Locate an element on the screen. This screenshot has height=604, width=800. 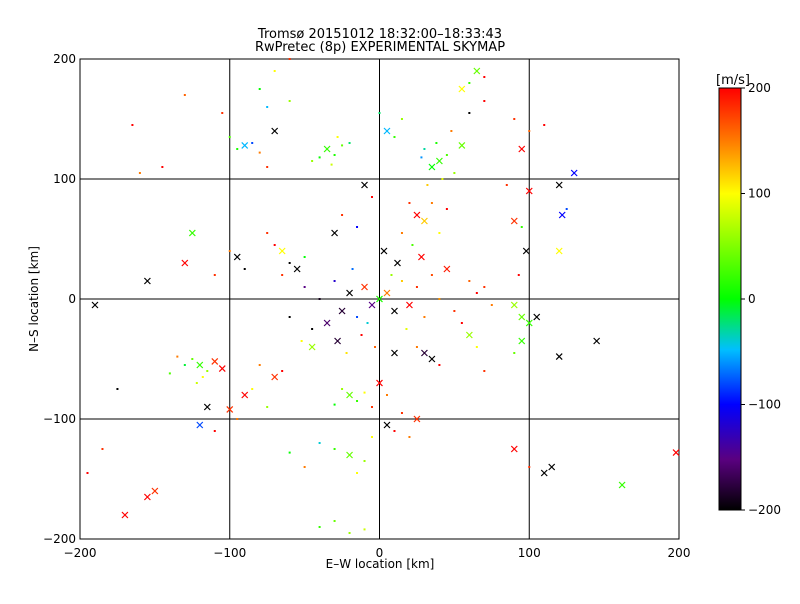
colorbar-tick-label: 200 is located at coordinates (759, 88).